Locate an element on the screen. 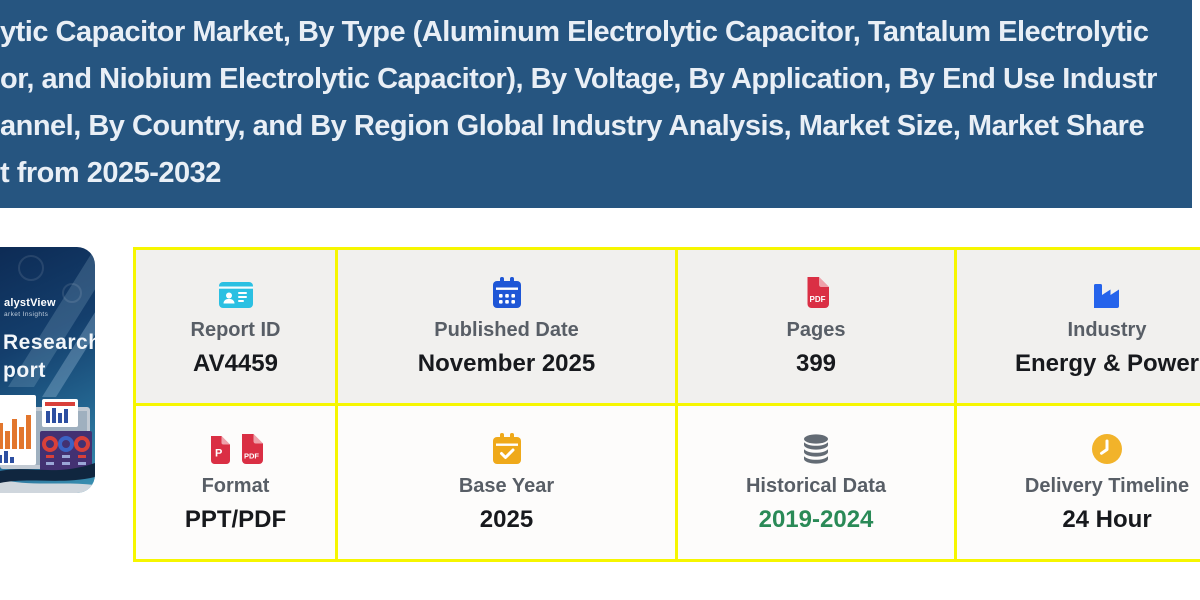 Image resolution: width=1200 pixels, height=600 pixels. pages-label: Pages is located at coordinates (816, 330).